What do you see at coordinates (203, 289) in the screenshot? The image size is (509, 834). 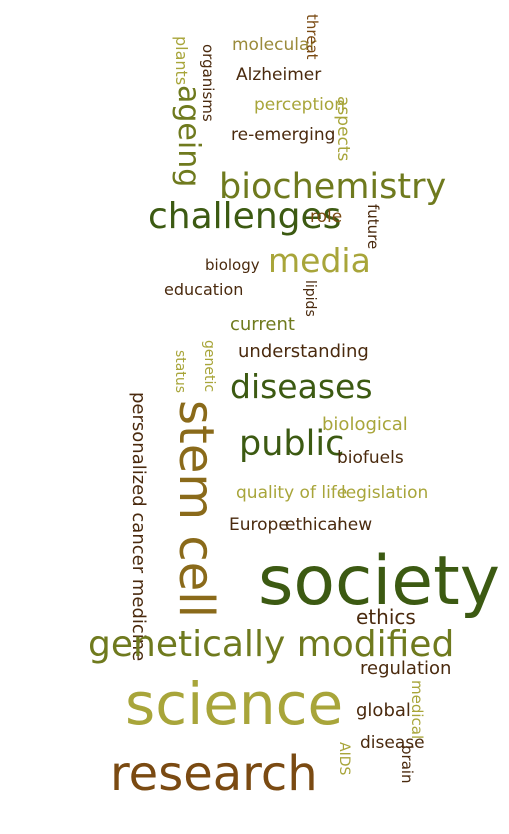 I see `word-education: education` at bounding box center [203, 289].